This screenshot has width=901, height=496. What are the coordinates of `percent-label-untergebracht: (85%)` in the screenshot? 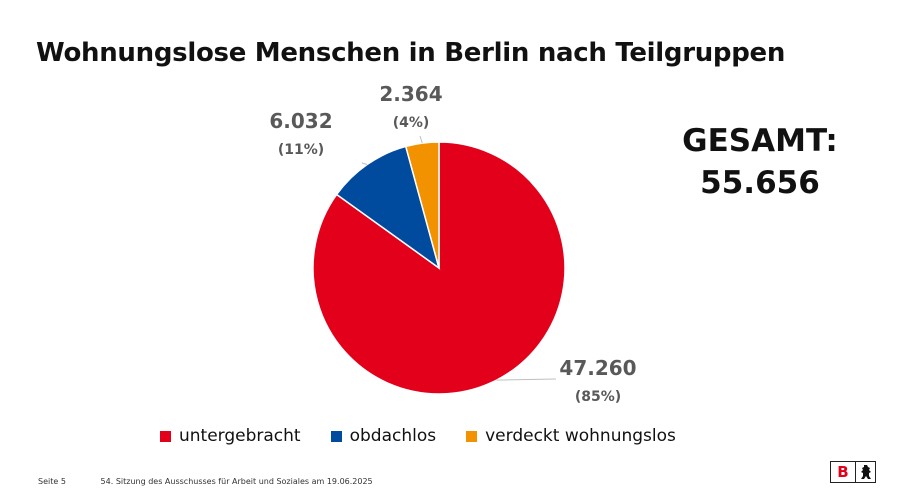 It's located at (598, 397).